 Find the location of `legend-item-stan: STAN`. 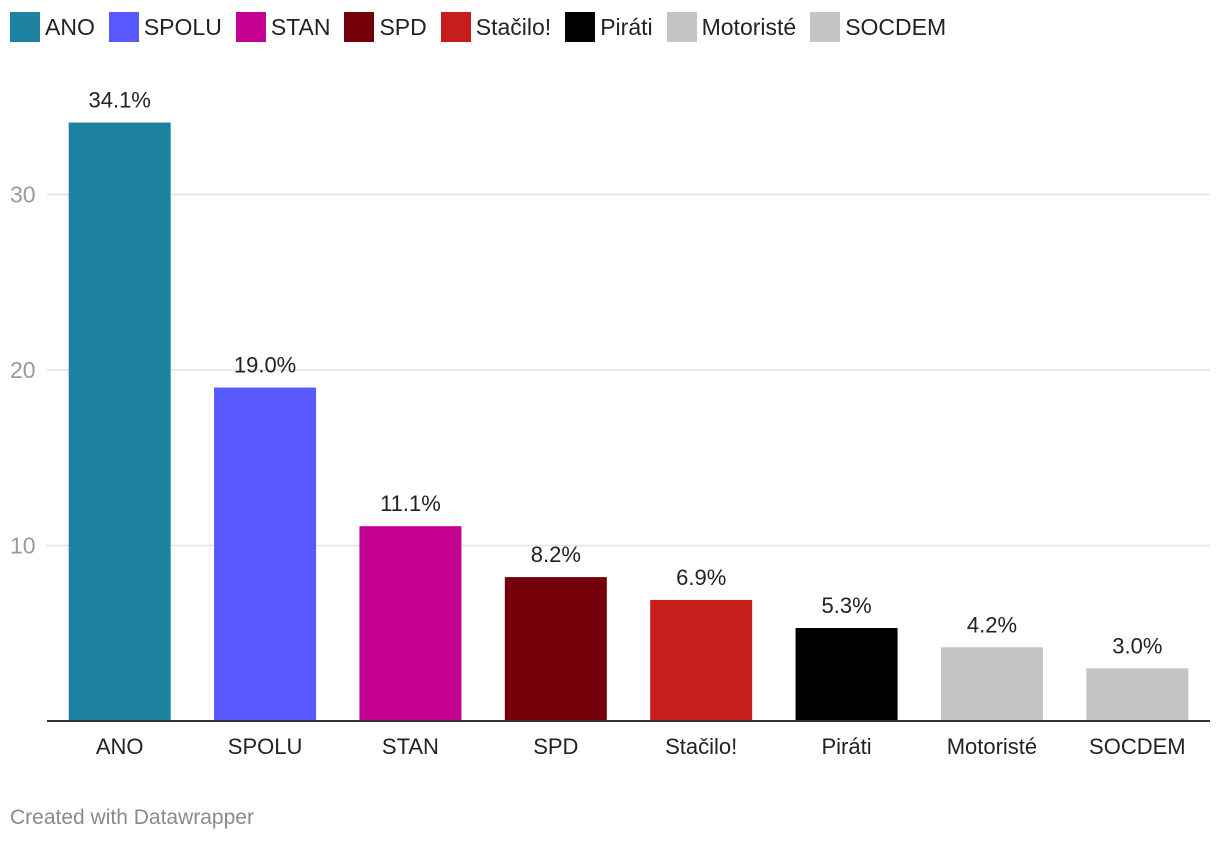

legend-item-stan: STAN is located at coordinates (283, 27).